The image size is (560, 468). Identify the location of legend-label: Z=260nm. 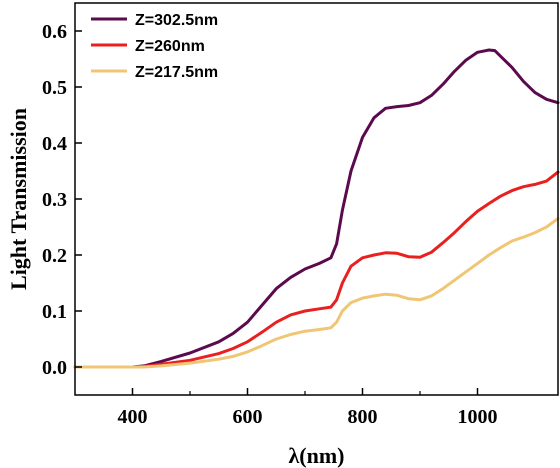
(170, 46).